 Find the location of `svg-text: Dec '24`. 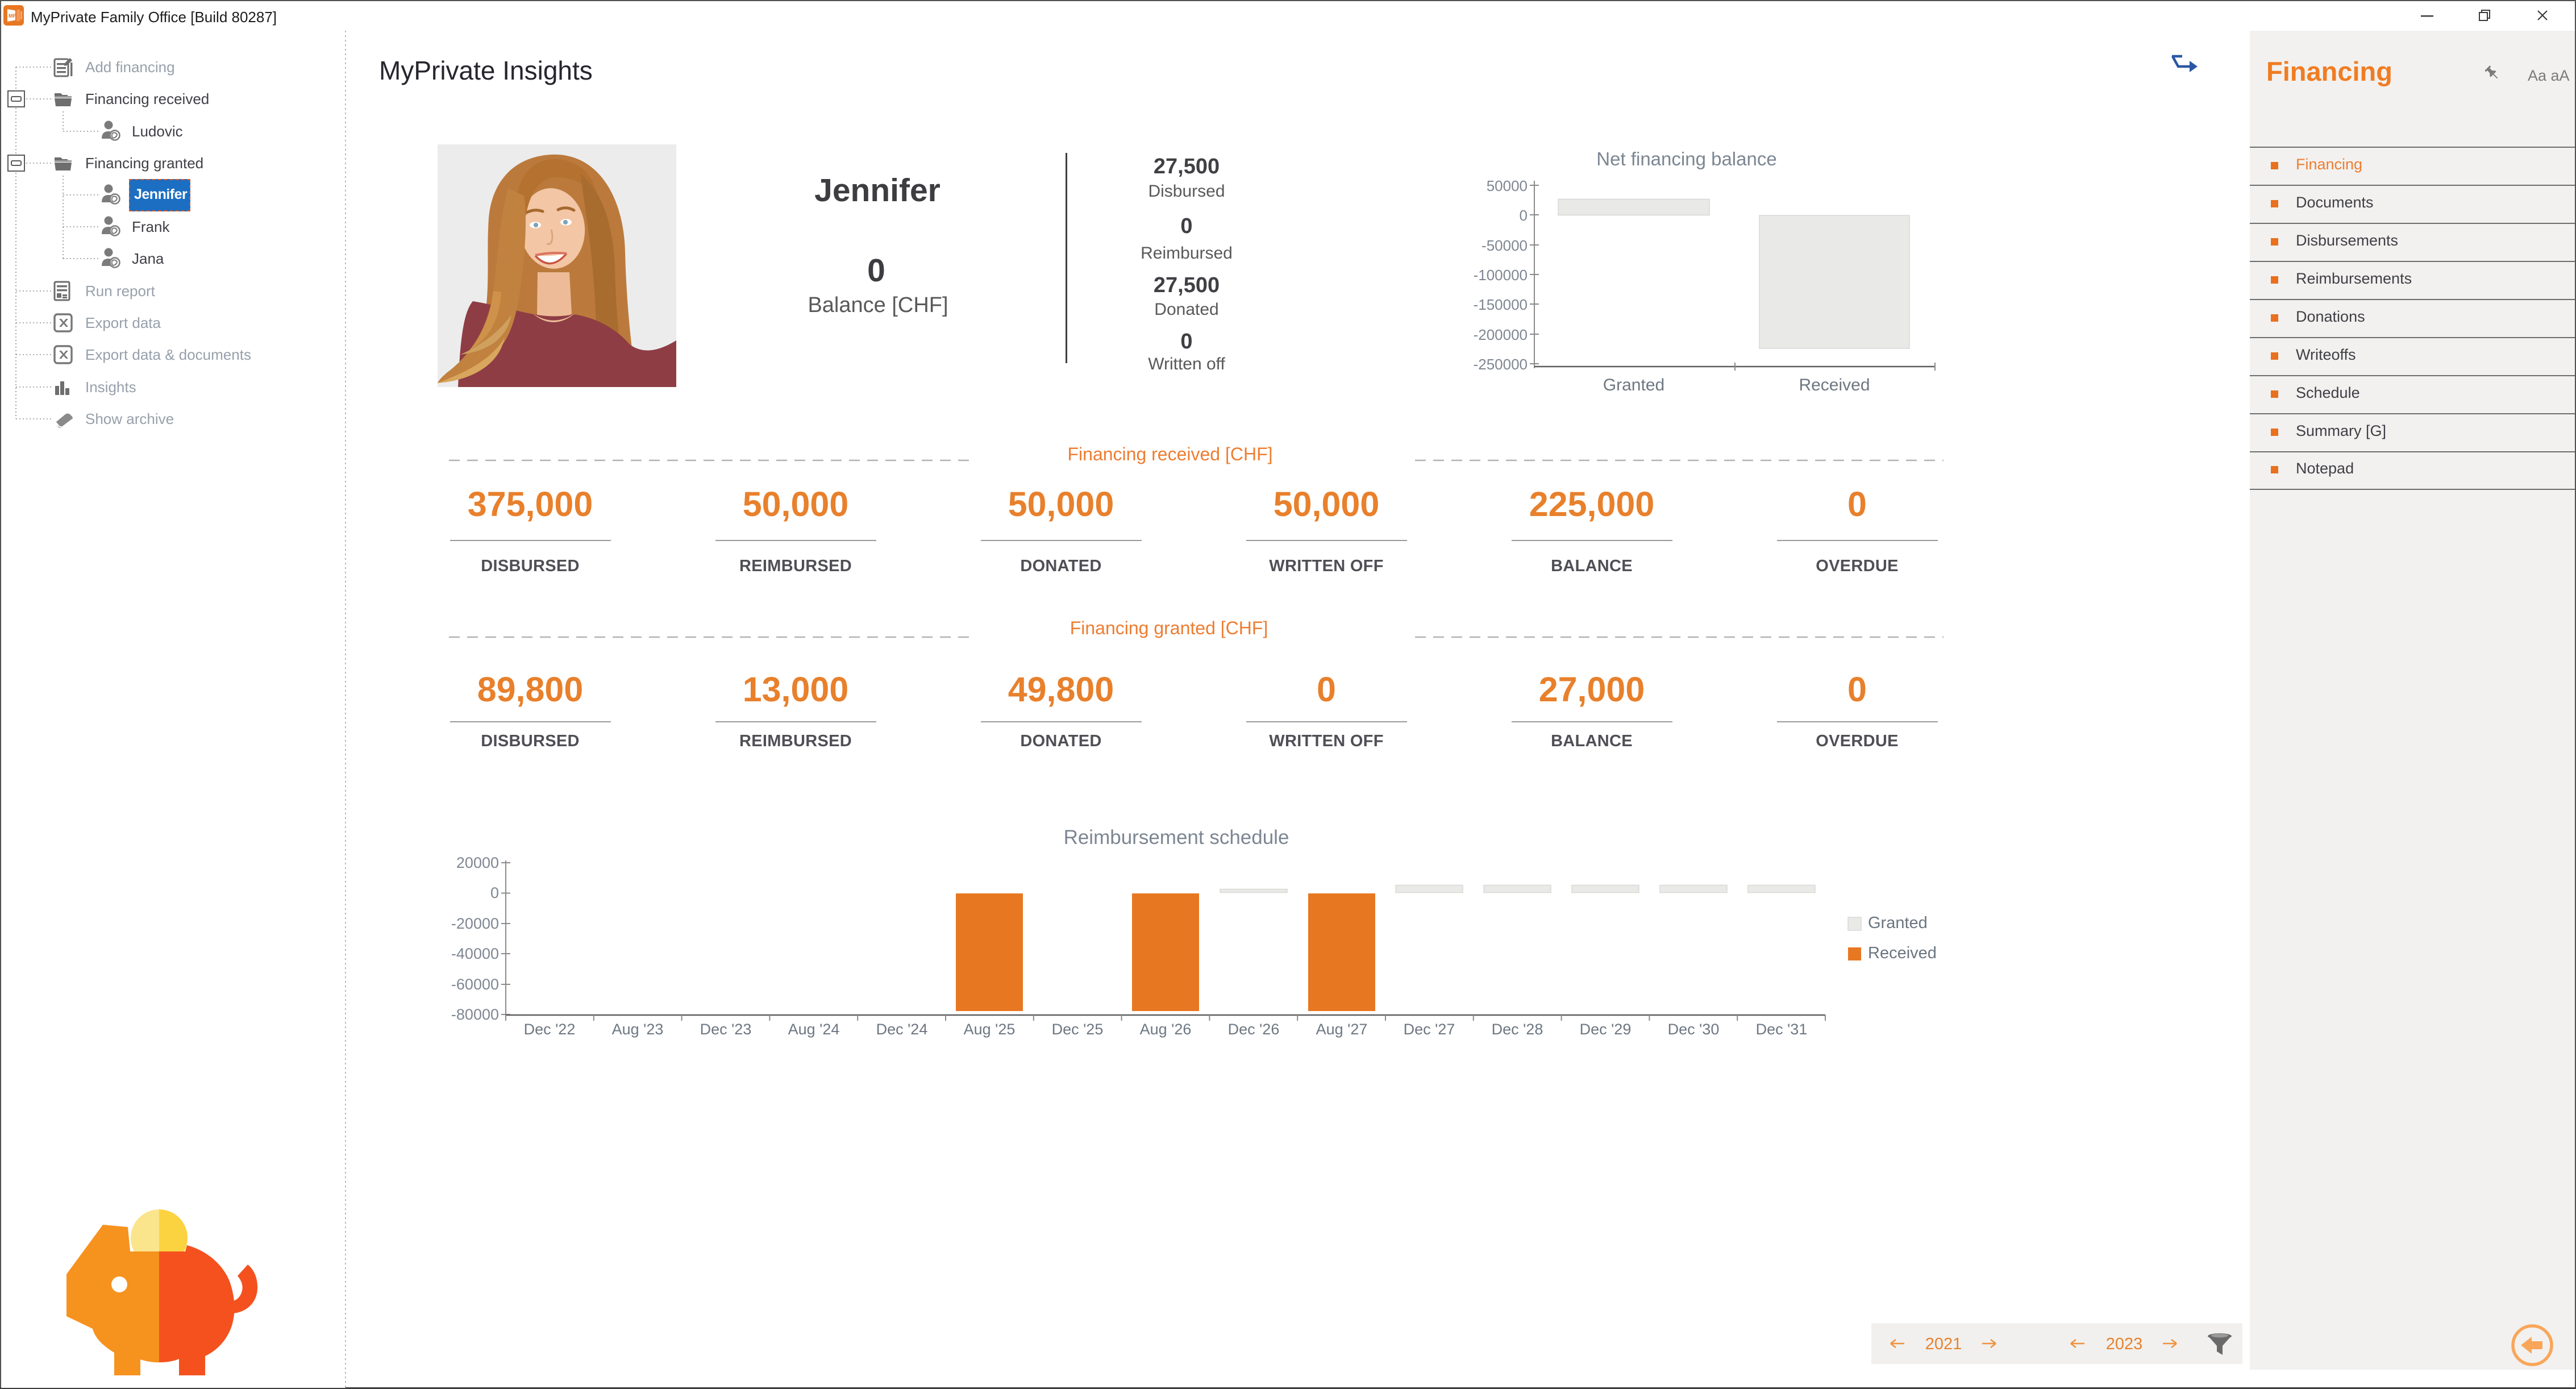

svg-text: Dec '24 is located at coordinates (902, 1029).